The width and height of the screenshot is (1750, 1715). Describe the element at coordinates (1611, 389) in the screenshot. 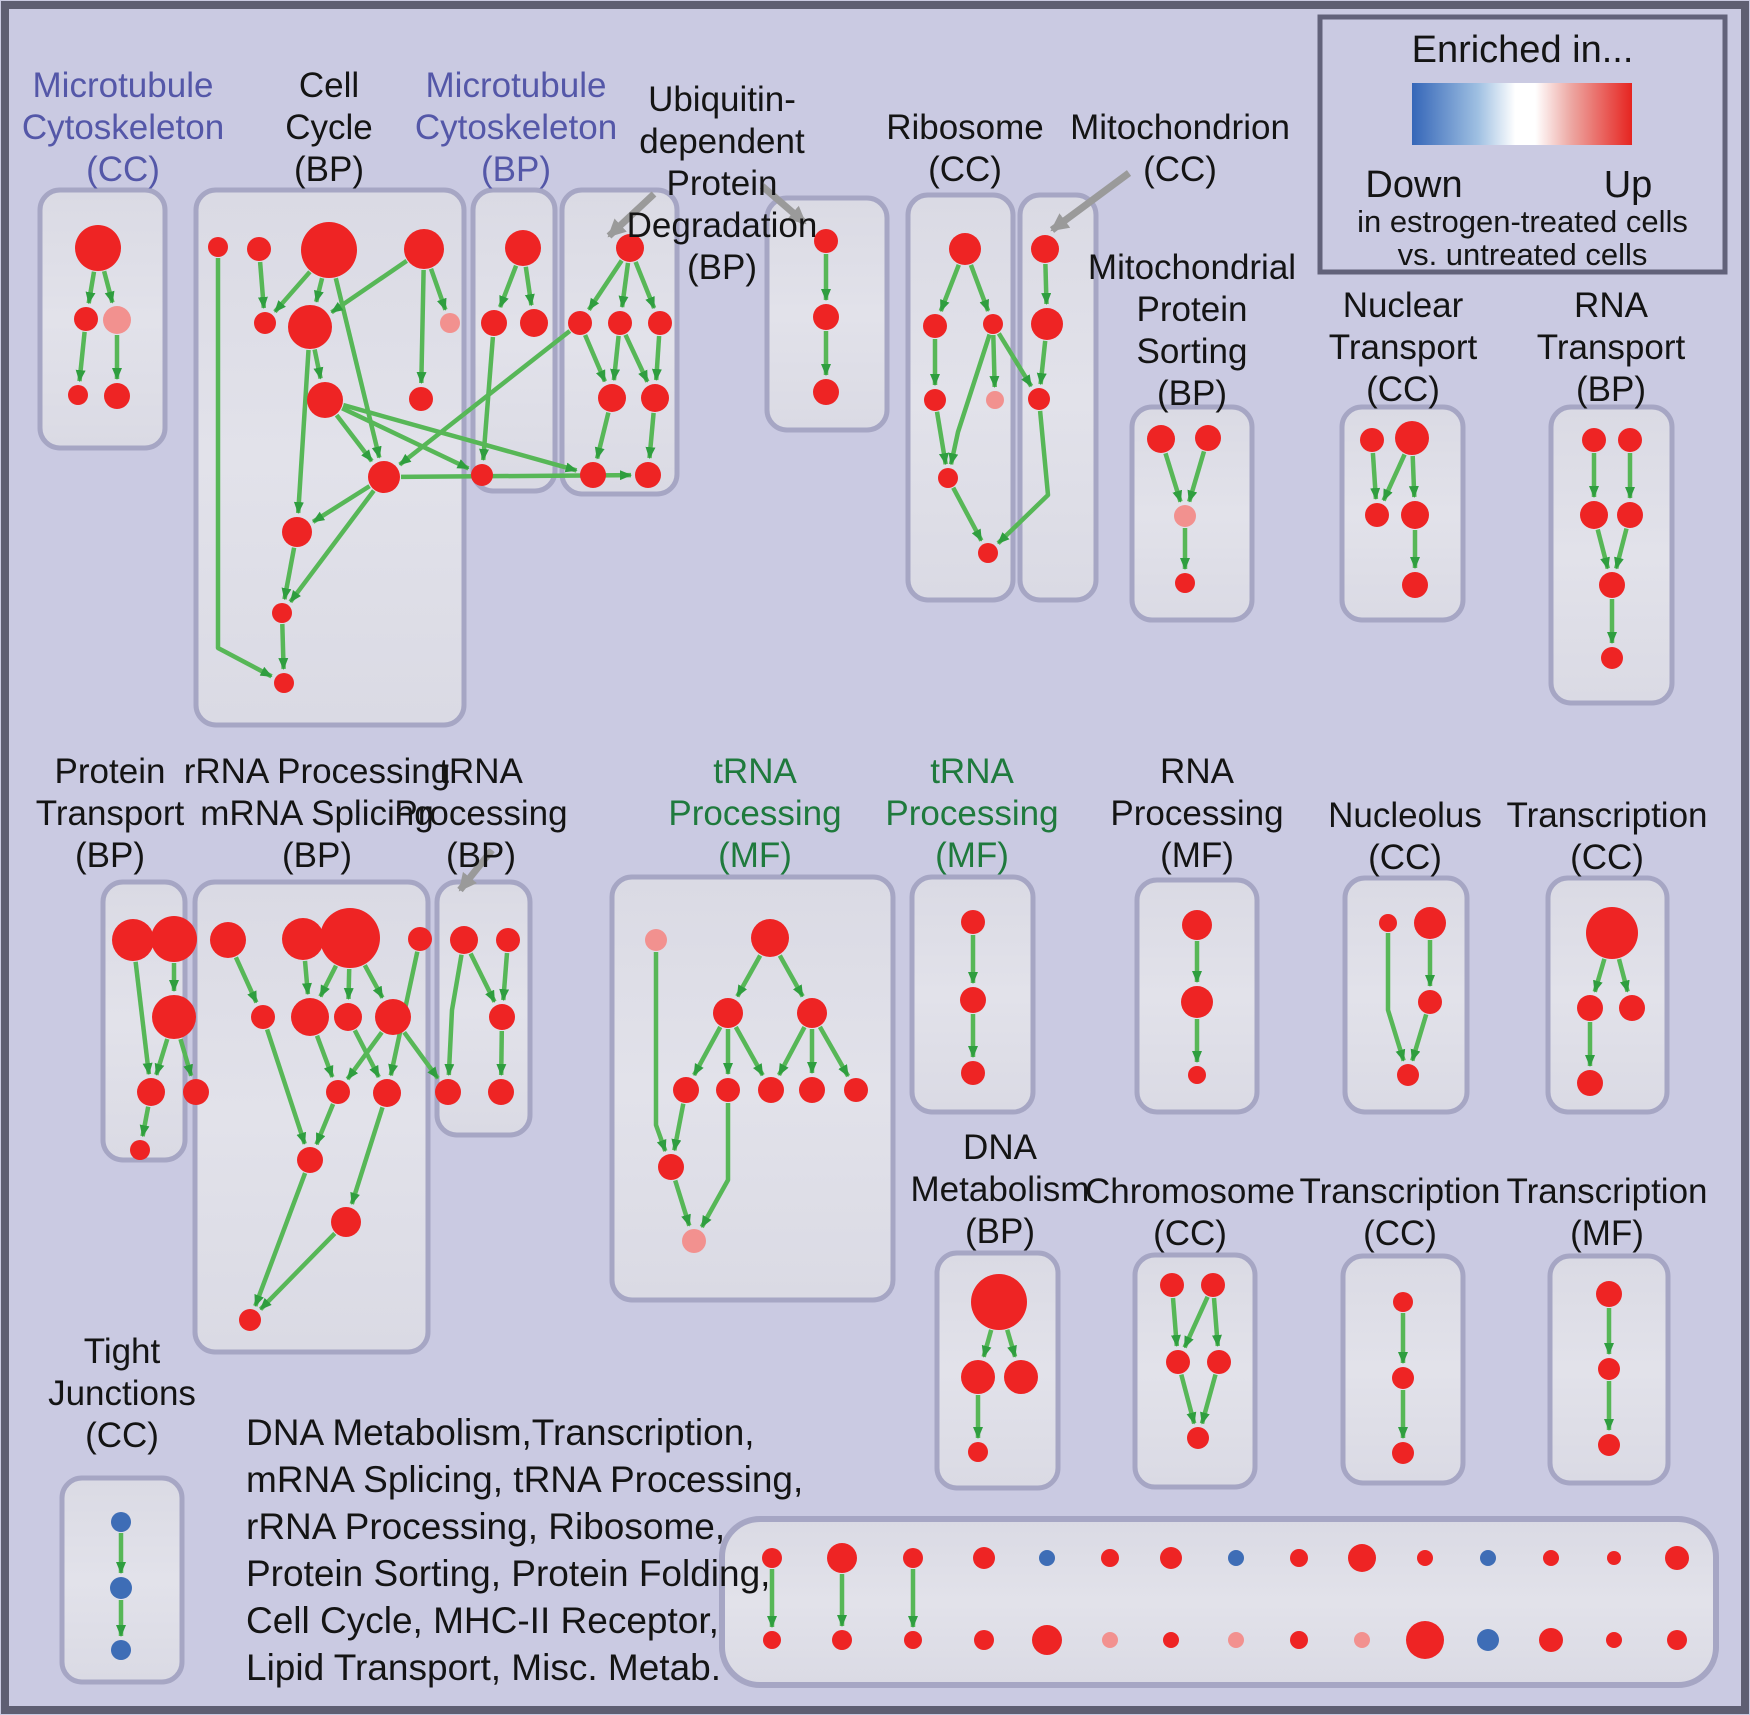

I see `cluster-label-rna-transport-bp: (BP)` at that location.